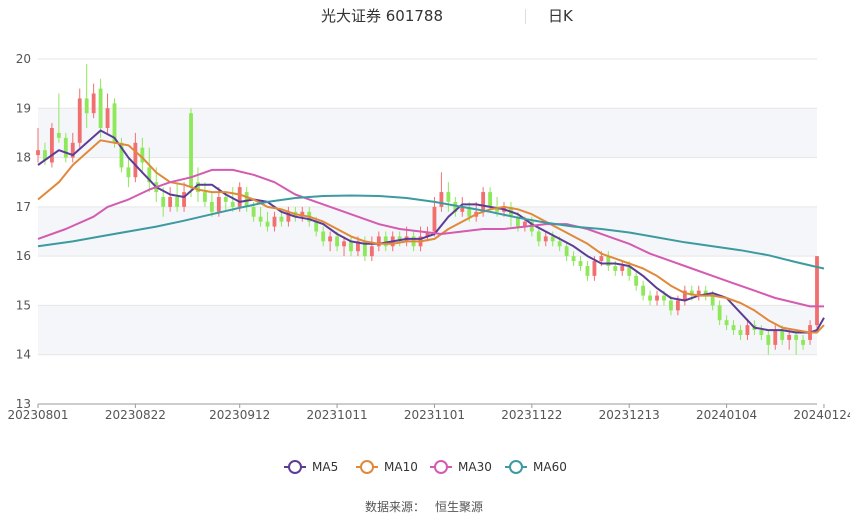 The height and width of the screenshot is (517, 850). What do you see at coordinates (395, 506) in the screenshot?
I see `source-label: 数据来源：` at bounding box center [395, 506].